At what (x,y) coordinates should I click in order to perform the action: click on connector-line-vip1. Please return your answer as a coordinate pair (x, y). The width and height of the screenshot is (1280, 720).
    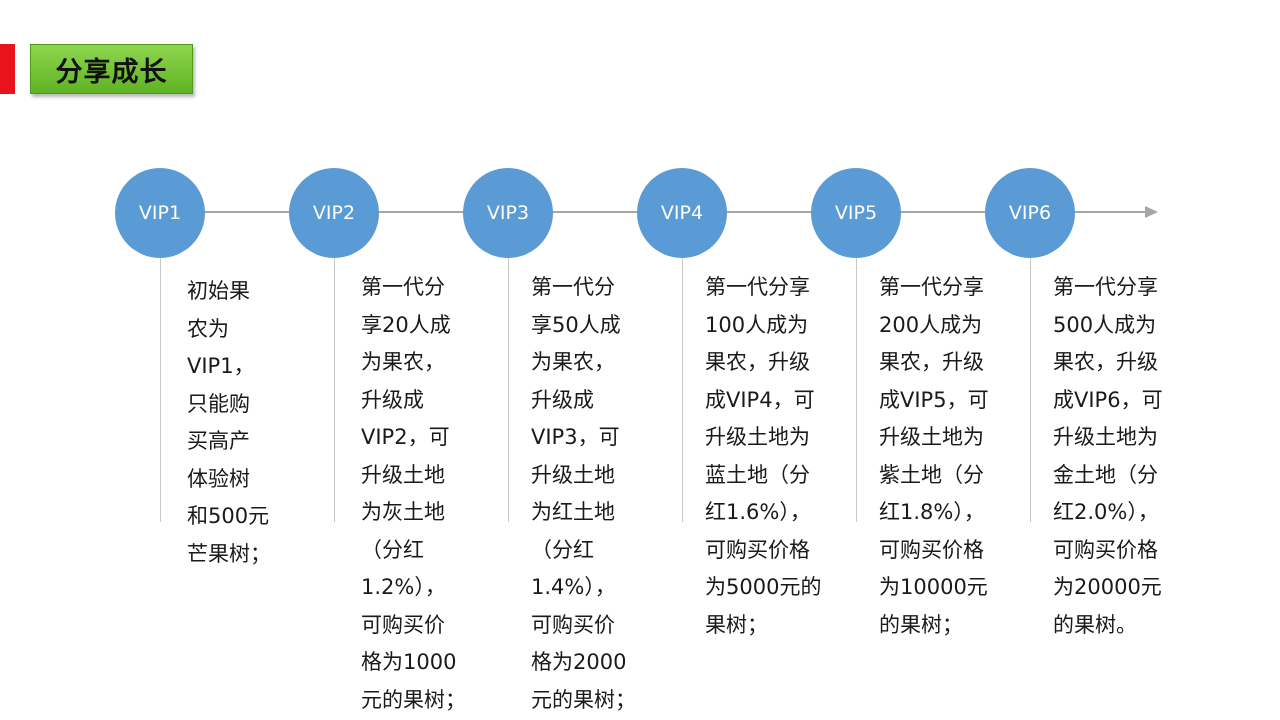
    Looking at the image, I should click on (160, 389).